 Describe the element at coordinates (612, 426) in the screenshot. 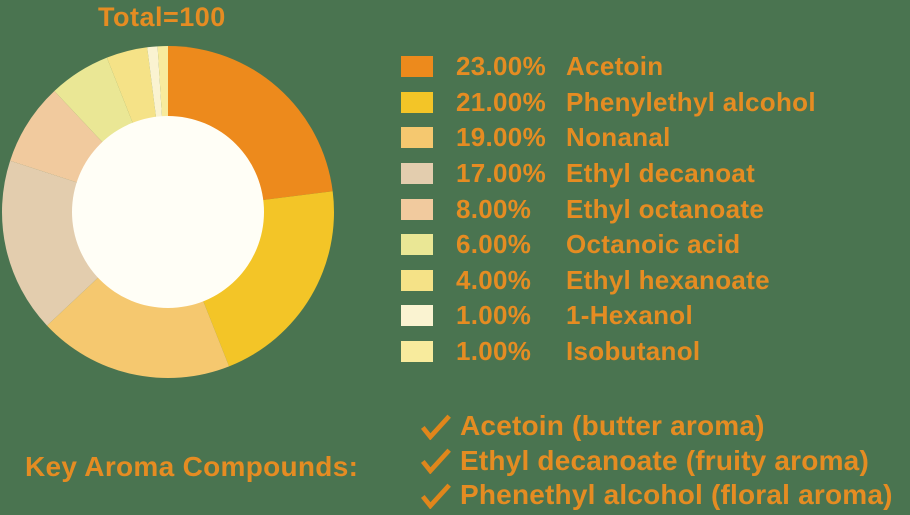

I see `key-aroma-item-text: Acetoin (butter aroma)` at that location.